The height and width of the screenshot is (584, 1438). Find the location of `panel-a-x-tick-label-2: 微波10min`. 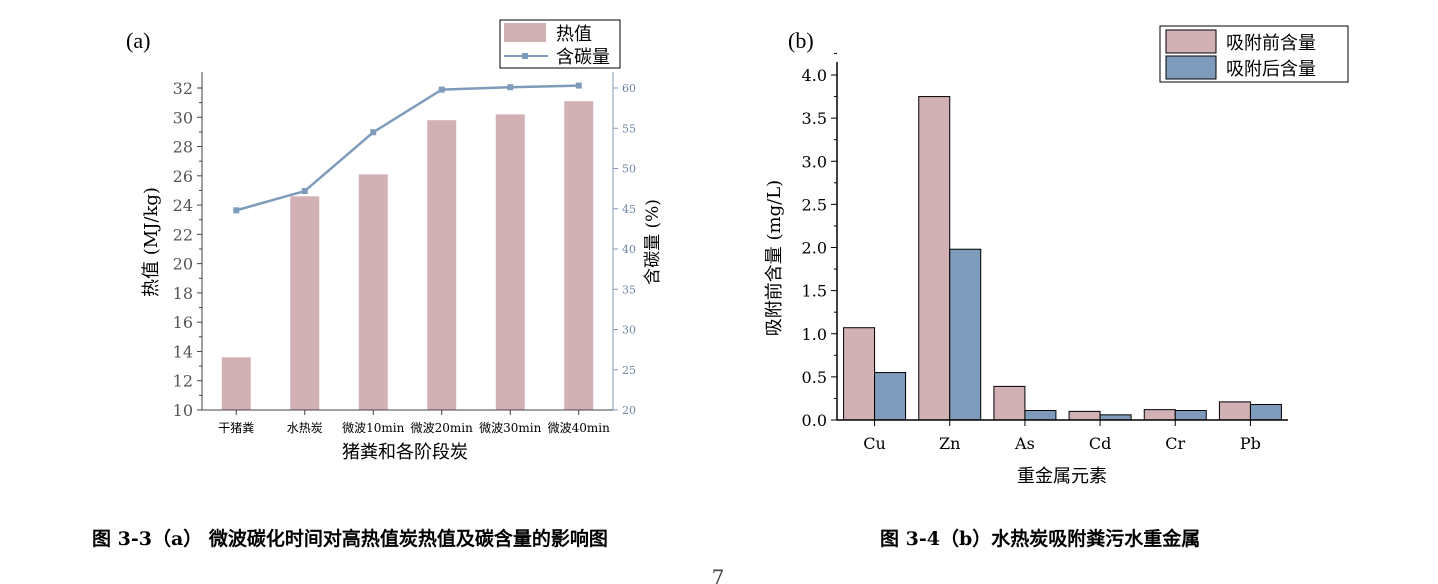

panel-a-x-tick-label-2: 微波10min is located at coordinates (373, 428).